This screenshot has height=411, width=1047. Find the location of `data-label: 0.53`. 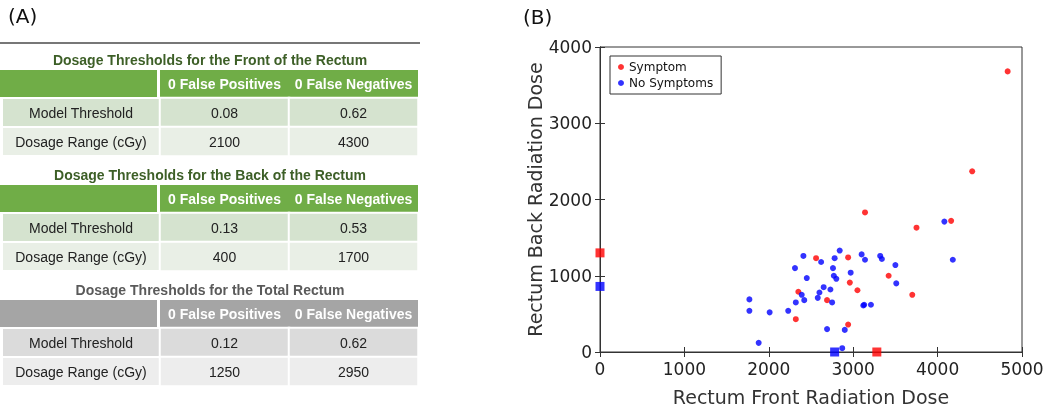

data-label: 0.53 is located at coordinates (353, 227).